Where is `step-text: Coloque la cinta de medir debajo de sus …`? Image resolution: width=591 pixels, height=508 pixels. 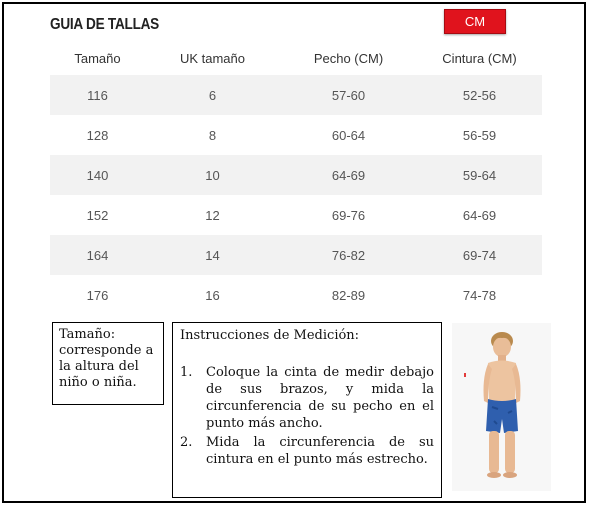 step-text: Coloque la cinta de medir debajo de sus … is located at coordinates (320, 398).